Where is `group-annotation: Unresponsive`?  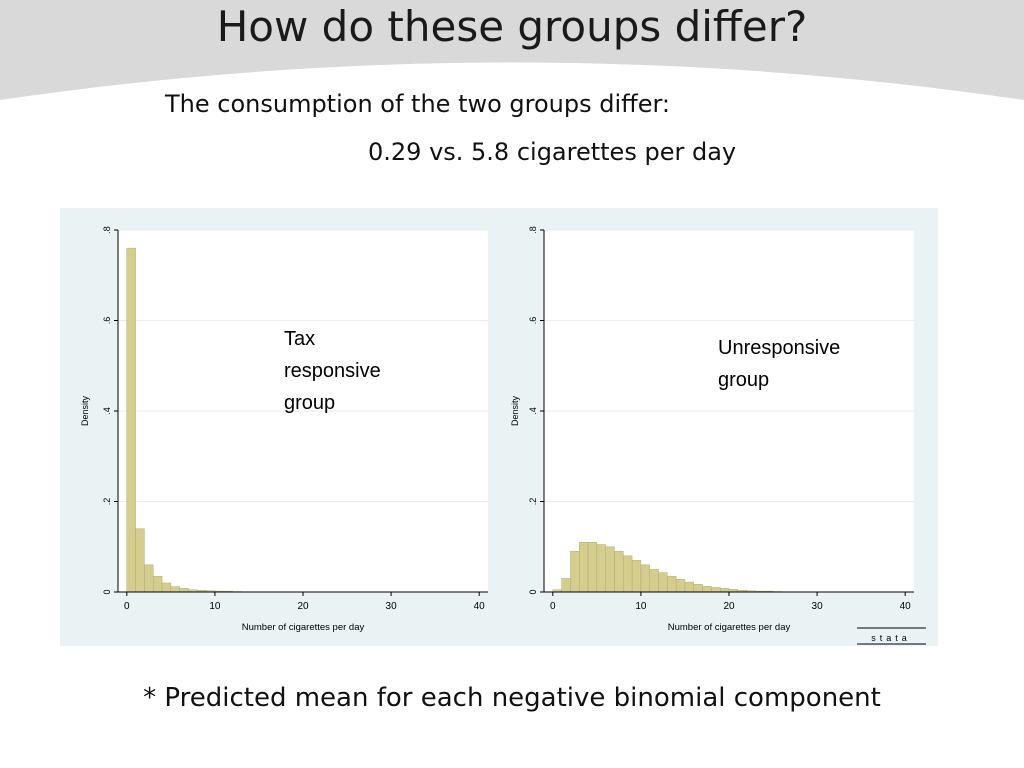
group-annotation: Unresponsive is located at coordinates (779, 348).